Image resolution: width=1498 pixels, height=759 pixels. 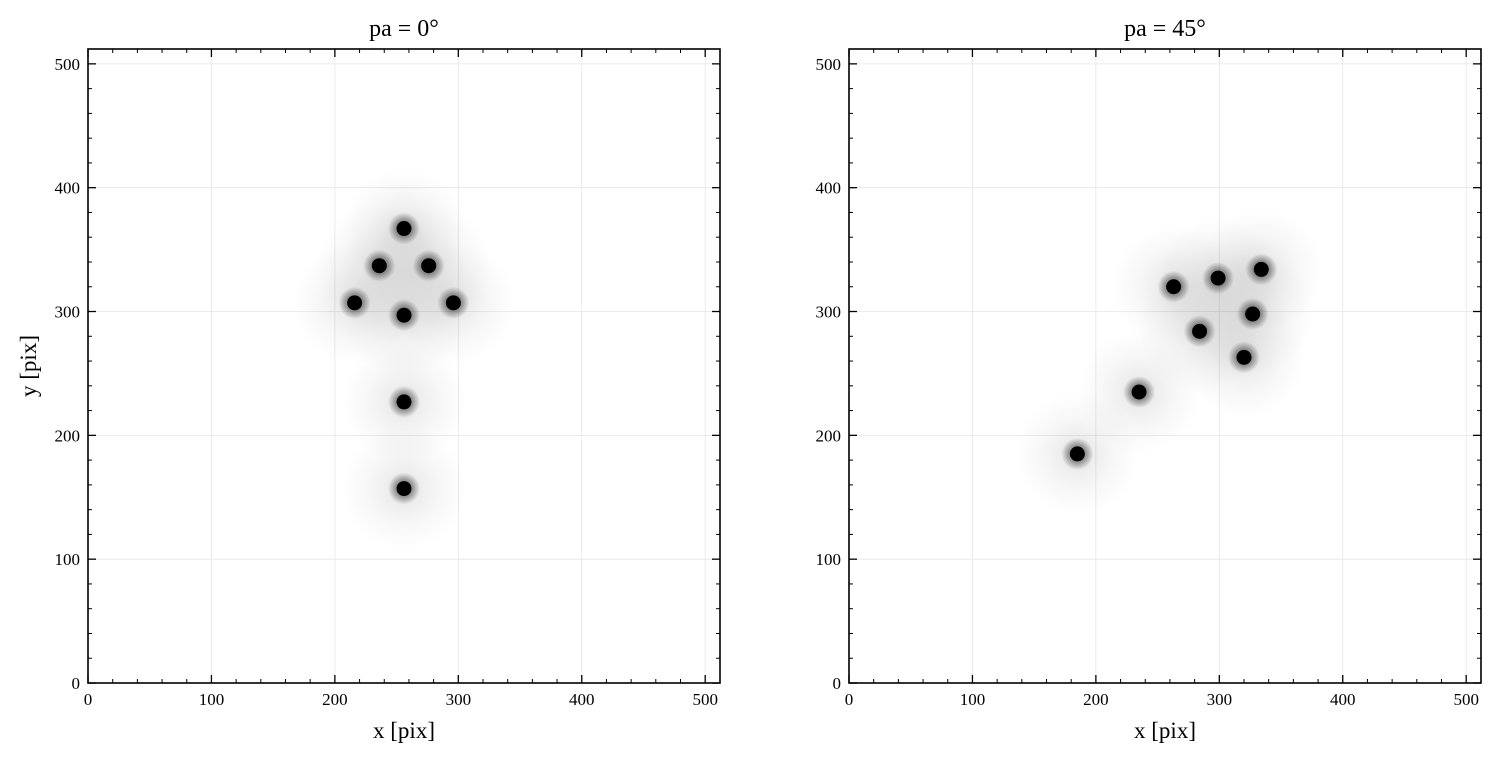 What do you see at coordinates (1165, 29) in the screenshot?
I see `panel-title: pa = 45°` at bounding box center [1165, 29].